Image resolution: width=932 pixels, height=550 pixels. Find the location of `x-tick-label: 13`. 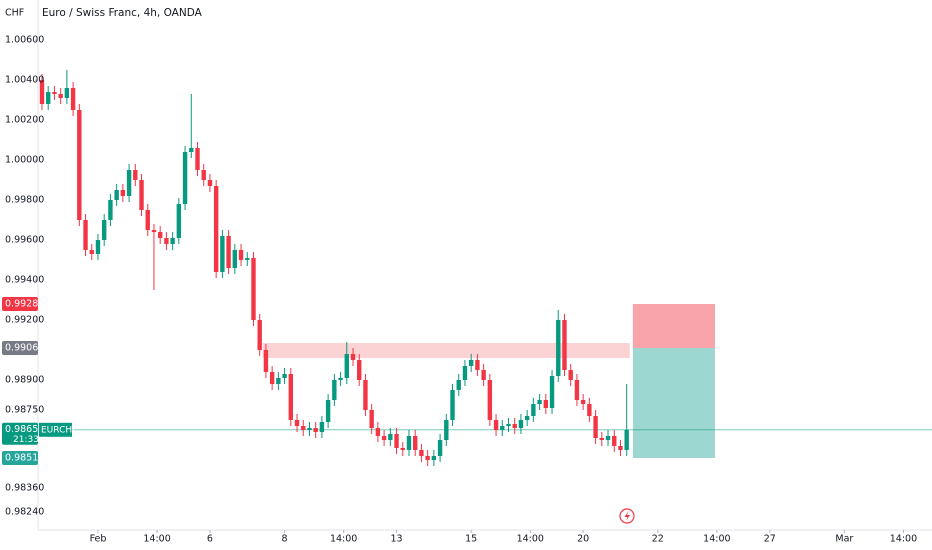

x-tick-label: 13 is located at coordinates (396, 539).